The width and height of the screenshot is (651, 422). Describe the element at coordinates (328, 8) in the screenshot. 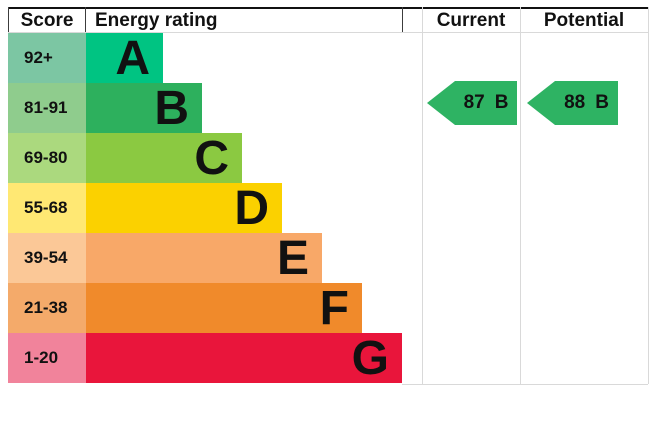

I see `table-top-border` at that location.